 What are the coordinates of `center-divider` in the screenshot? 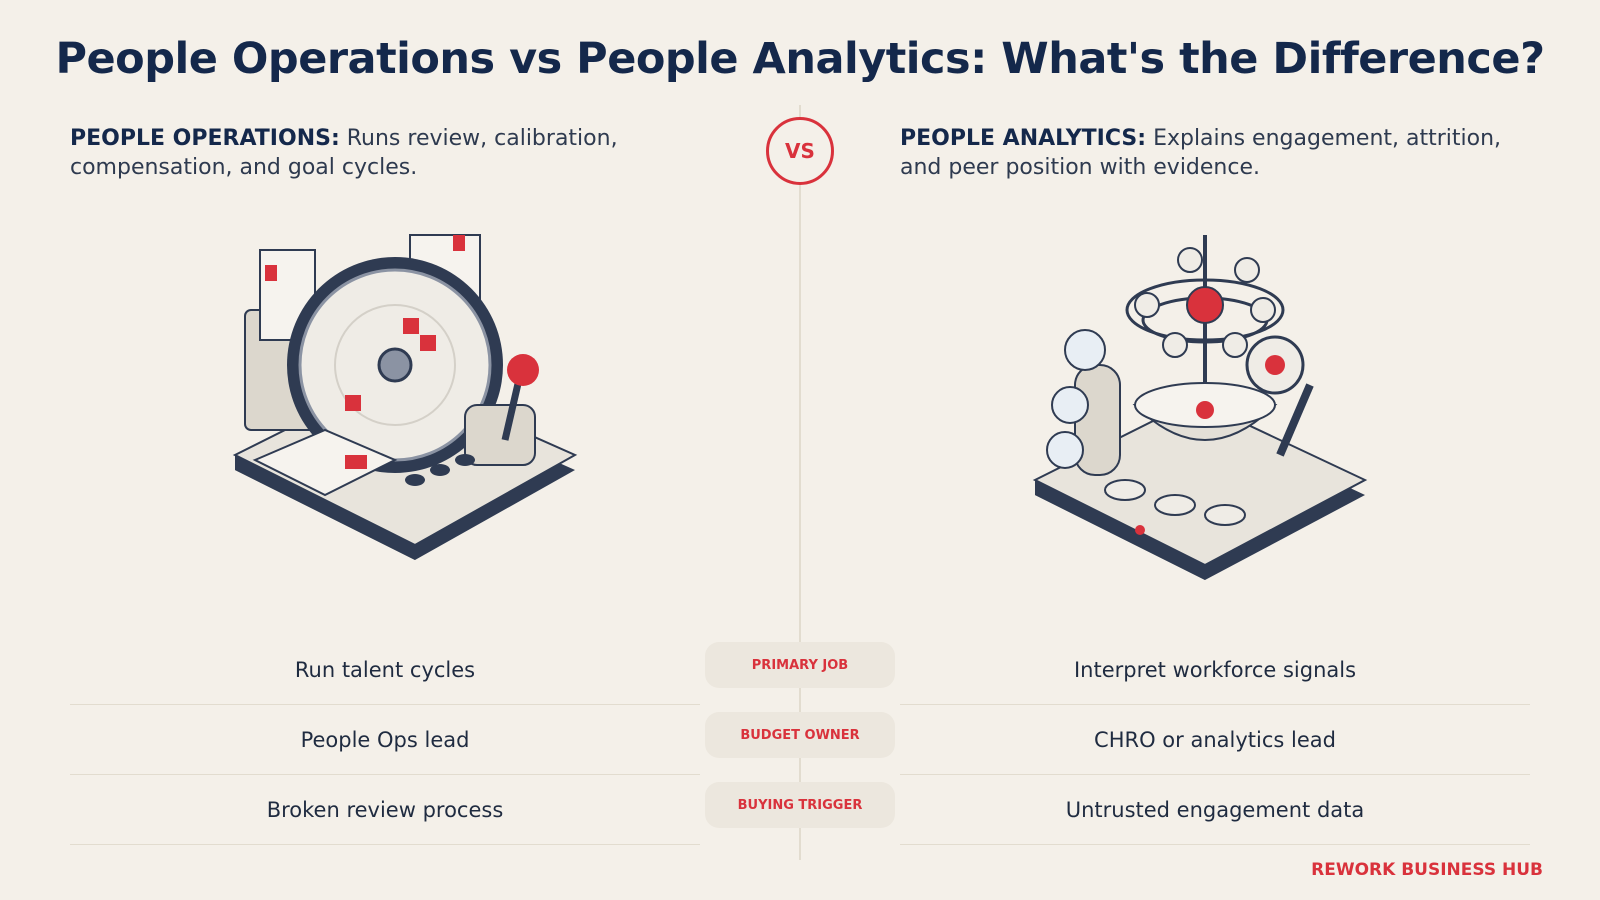 It's located at (800, 482).